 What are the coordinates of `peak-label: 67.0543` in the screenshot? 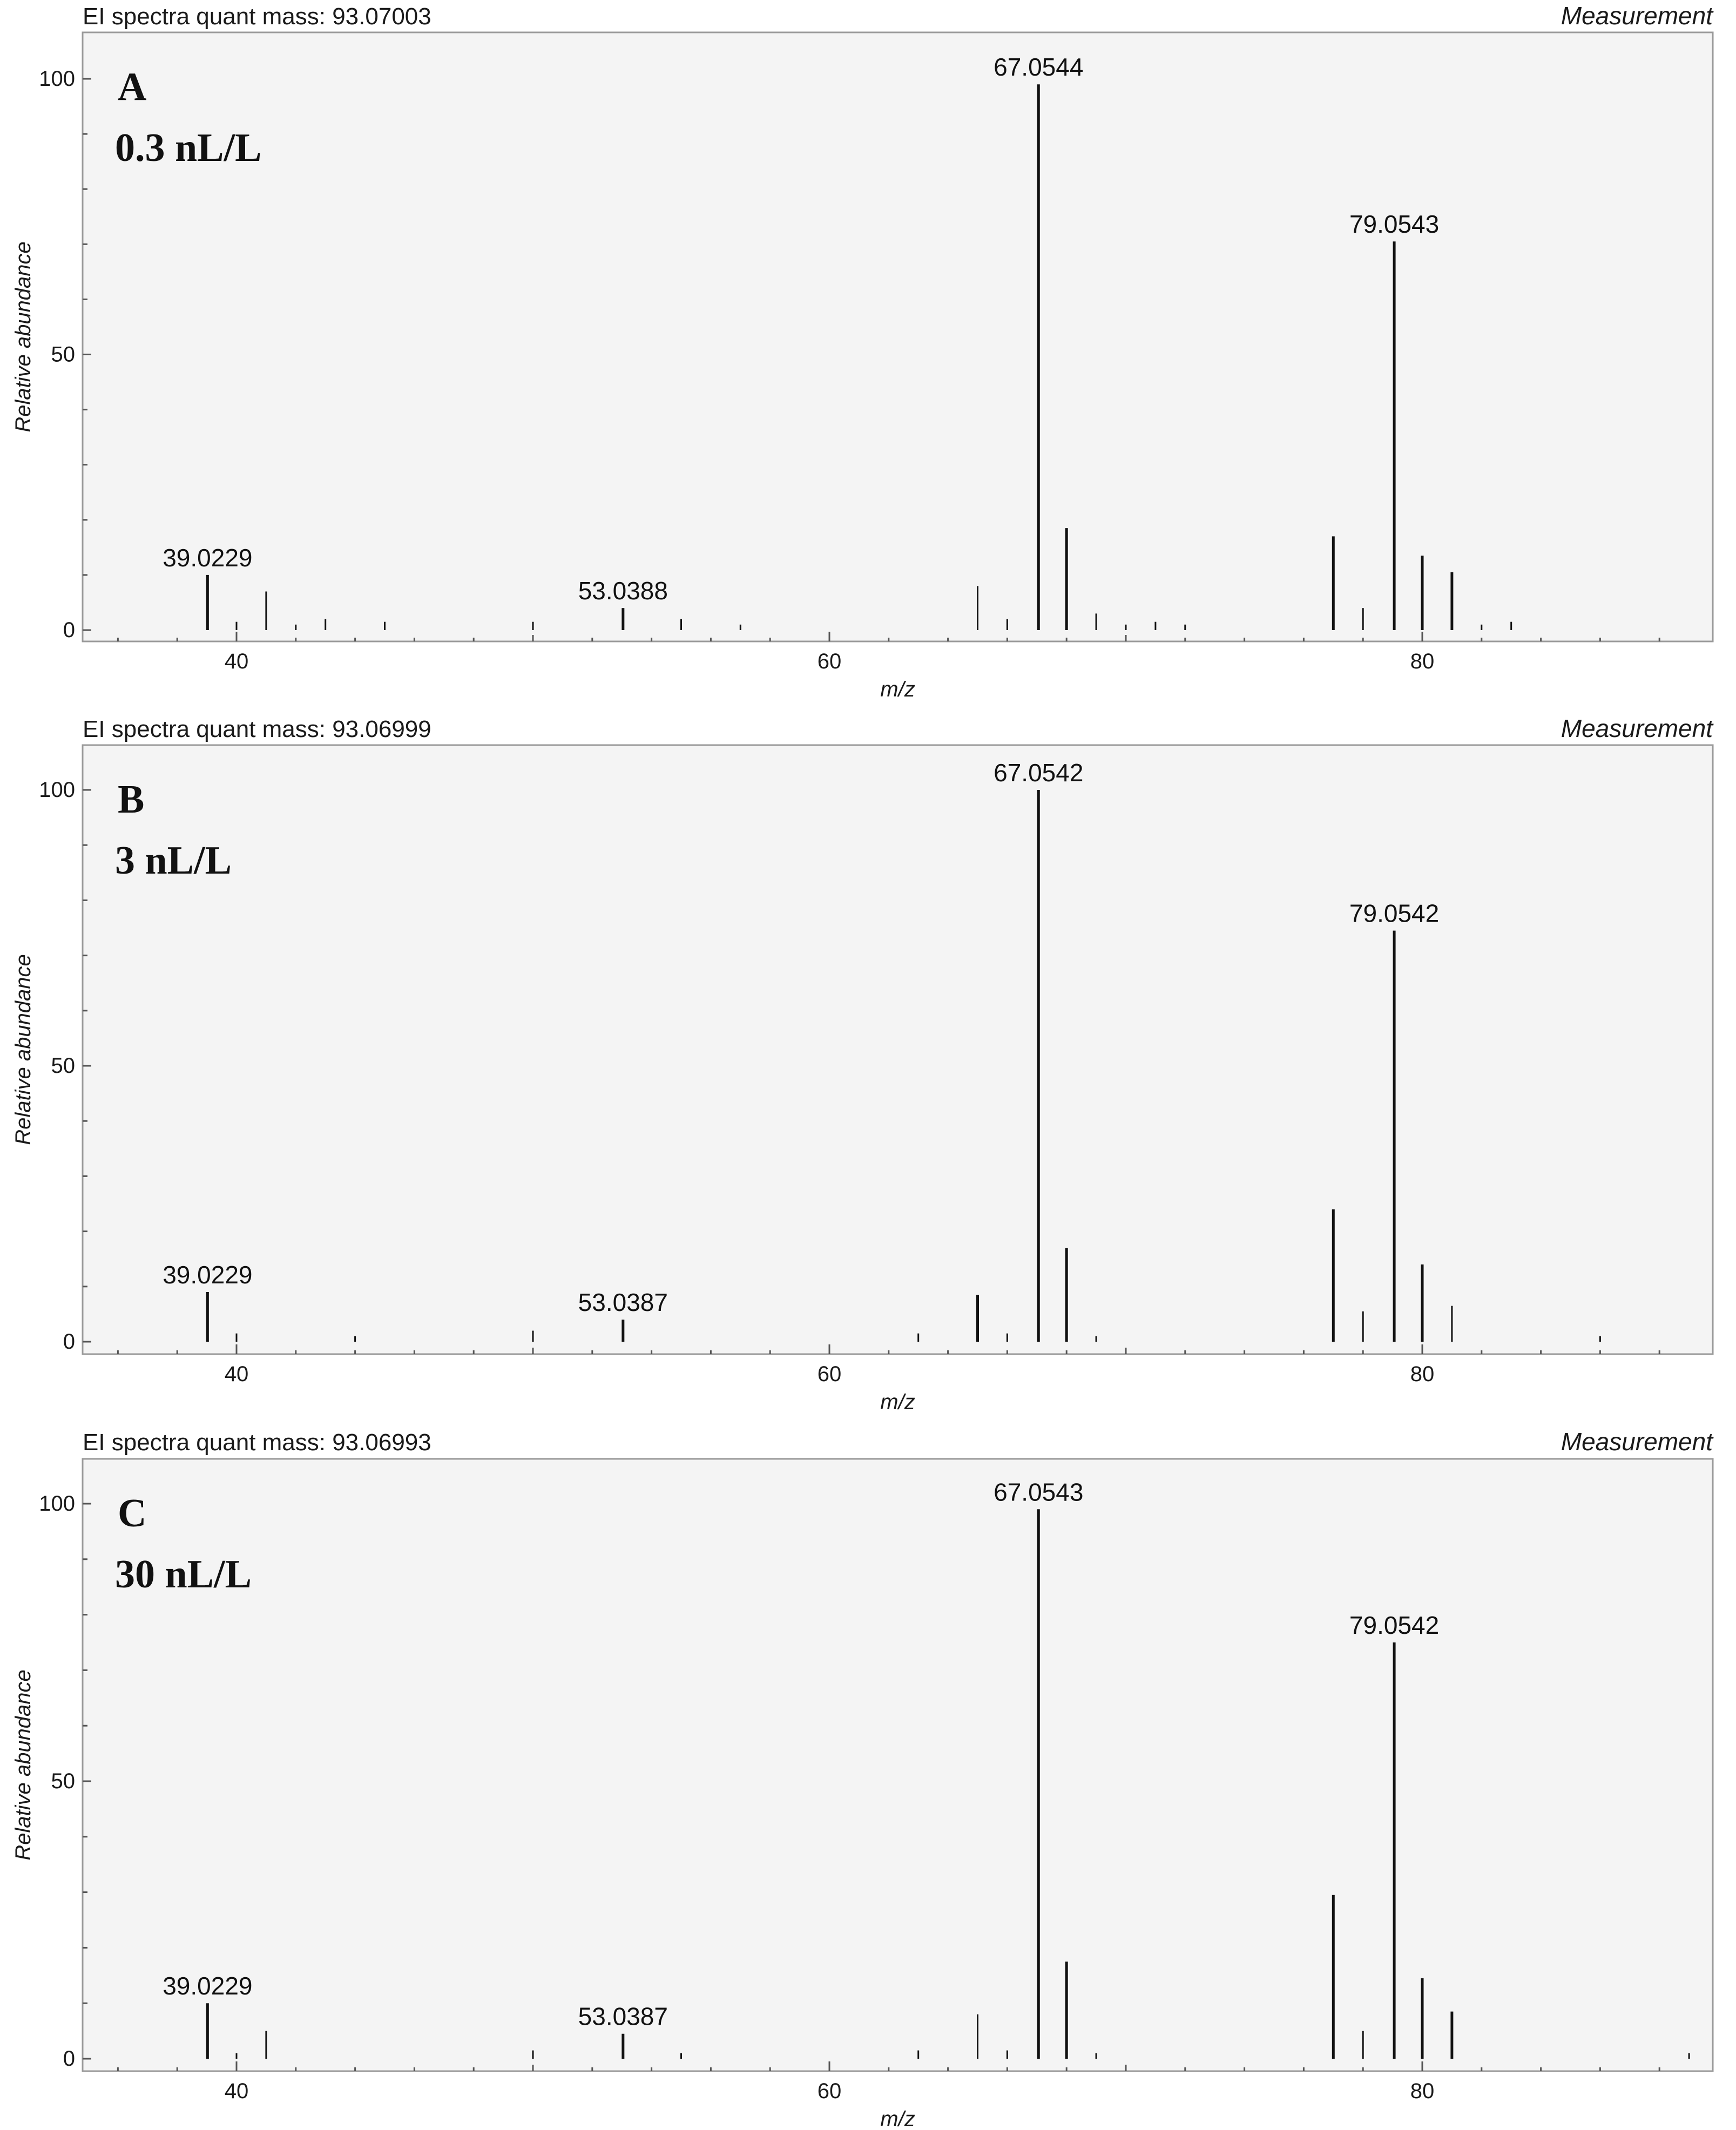 It's located at (1038, 1492).